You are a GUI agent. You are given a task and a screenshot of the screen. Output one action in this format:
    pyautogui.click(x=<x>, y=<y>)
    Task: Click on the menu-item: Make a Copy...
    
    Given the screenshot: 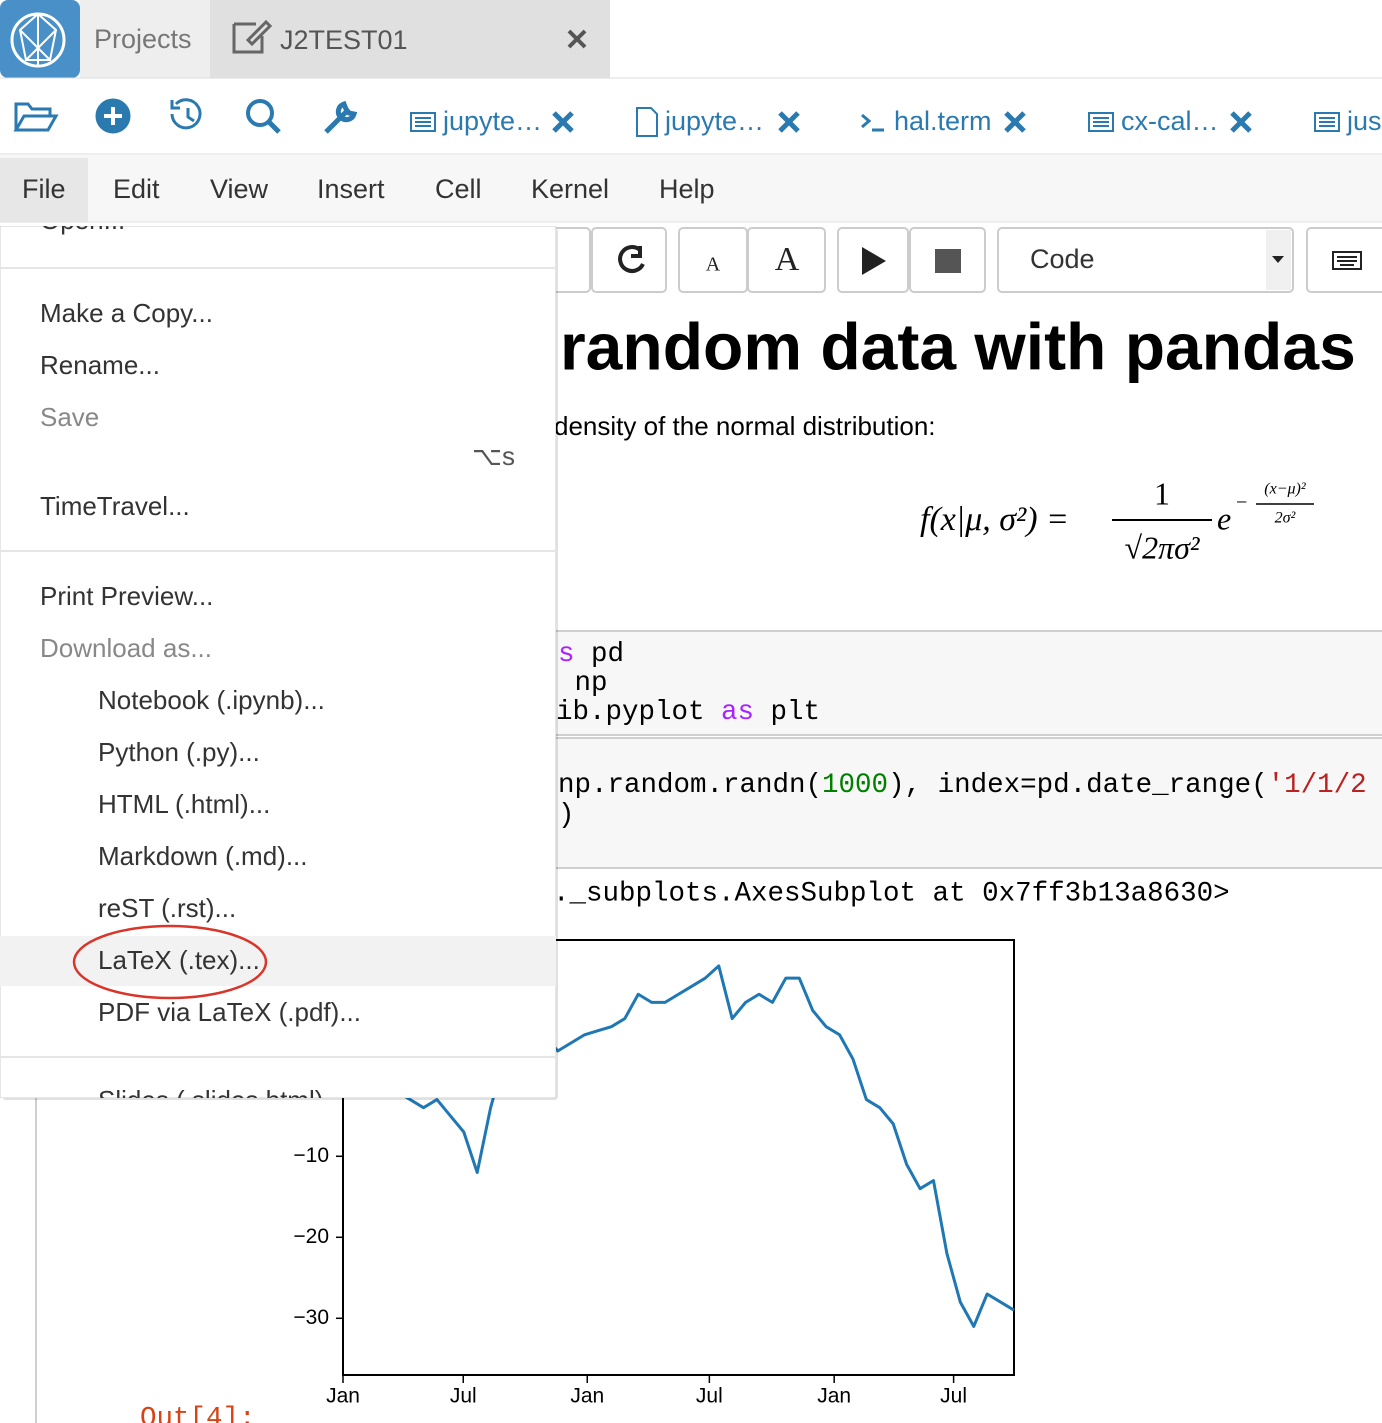 What is the action you would take?
    pyautogui.click(x=126, y=313)
    